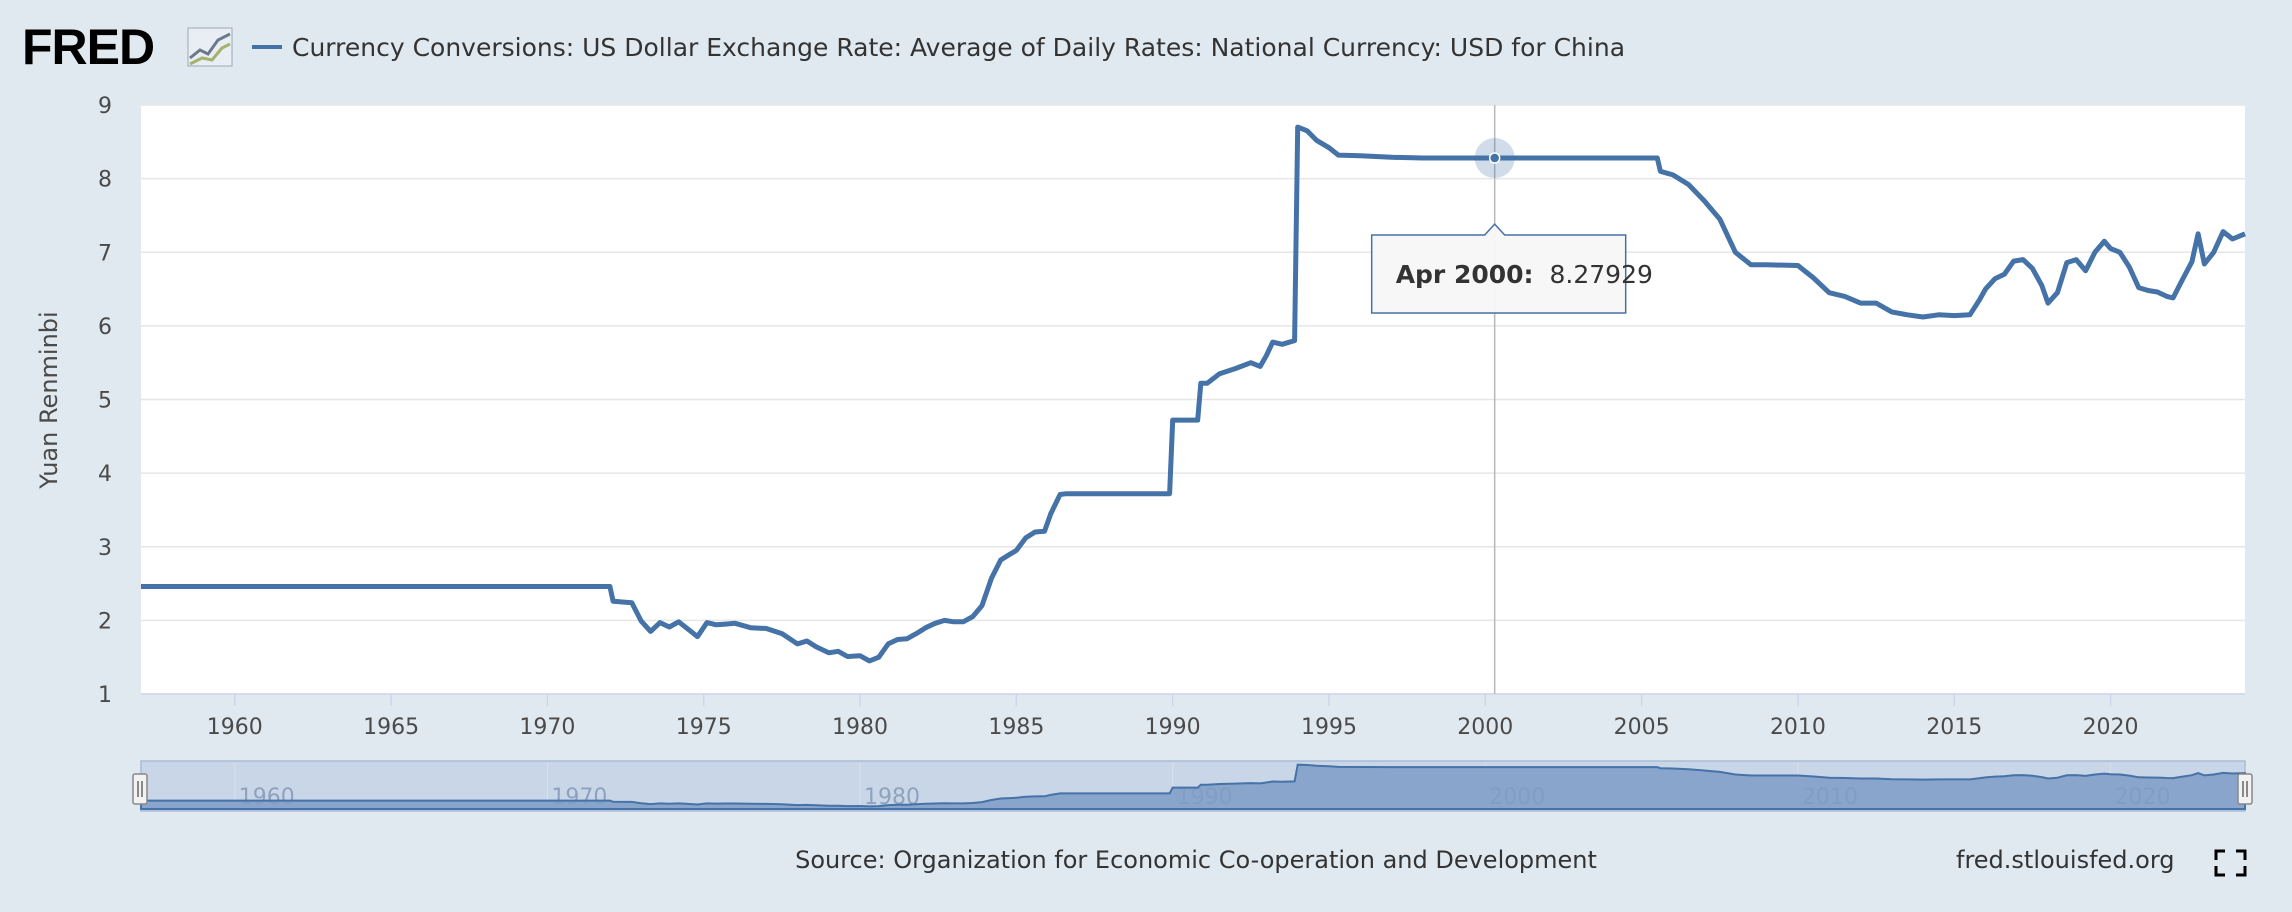 This screenshot has width=2292, height=912. I want to click on navigator-series, so click(1193, 786).